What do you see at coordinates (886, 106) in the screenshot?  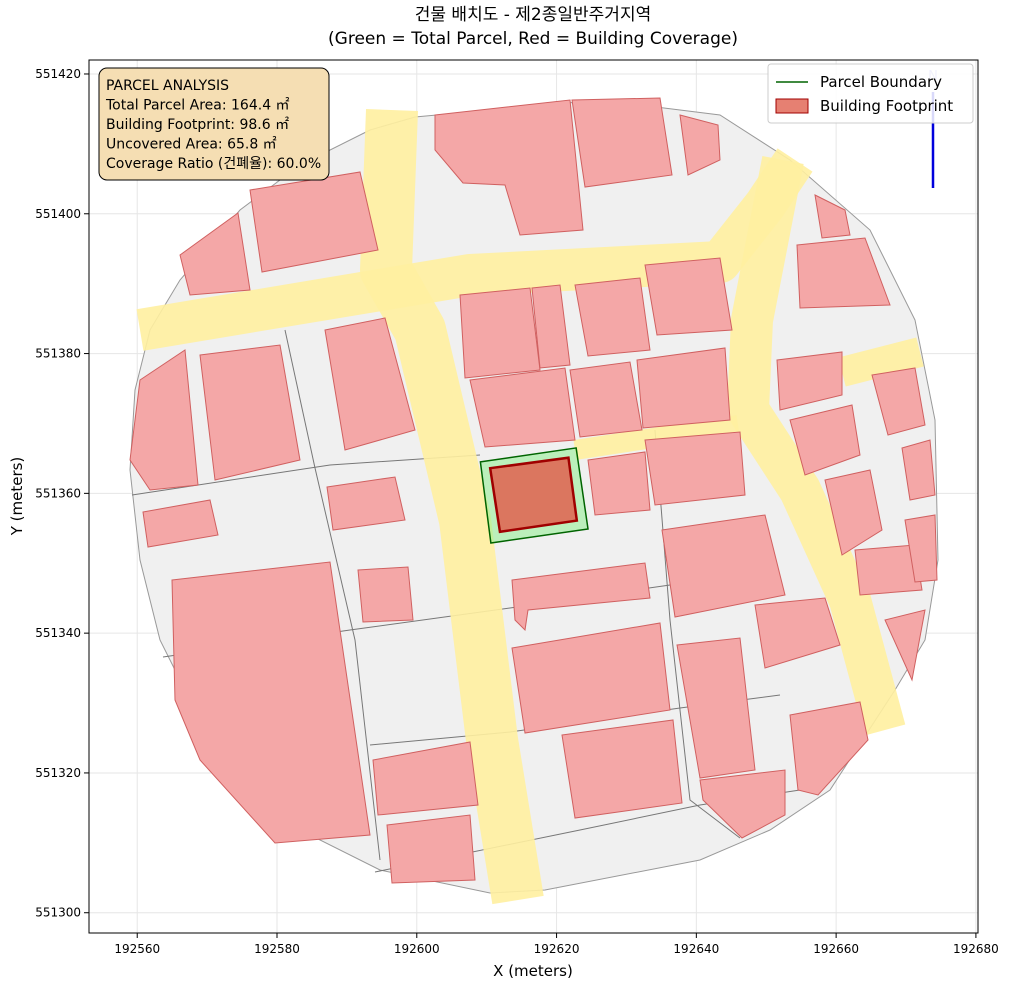 I see `legend-label: Building Footprint` at bounding box center [886, 106].